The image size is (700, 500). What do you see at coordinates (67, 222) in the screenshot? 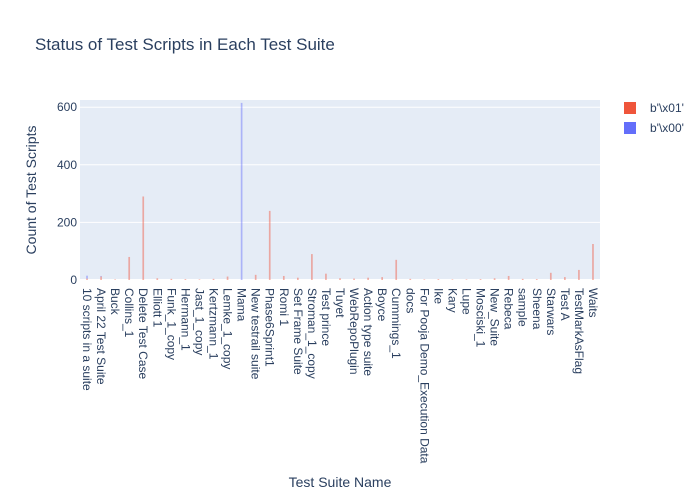
I see `y-tick-label: 200` at bounding box center [67, 222].